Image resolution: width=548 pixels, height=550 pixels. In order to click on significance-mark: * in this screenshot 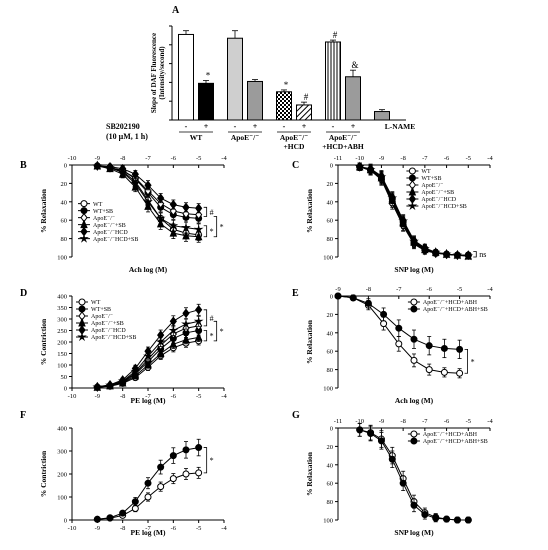, I will do `click(286, 85)`.